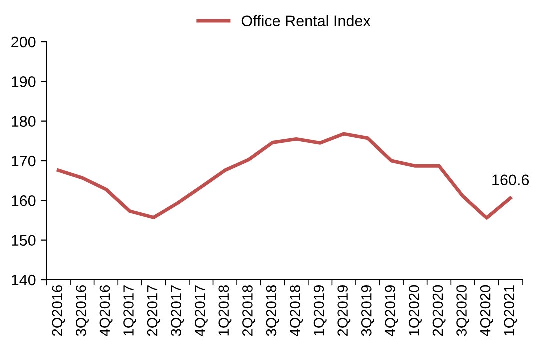  What do you see at coordinates (249, 310) in the screenshot?
I see `x-tick-label: 2Q2018` at bounding box center [249, 310].